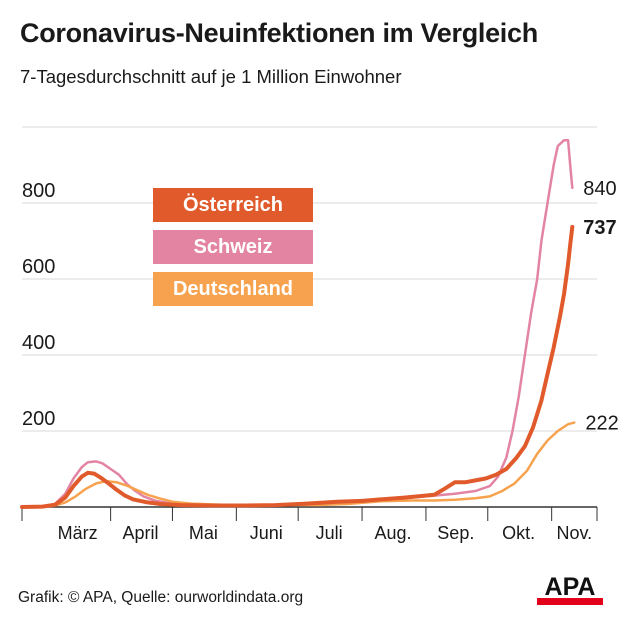  I want to click on end-value-labels: 840 222 737, so click(600, 306).